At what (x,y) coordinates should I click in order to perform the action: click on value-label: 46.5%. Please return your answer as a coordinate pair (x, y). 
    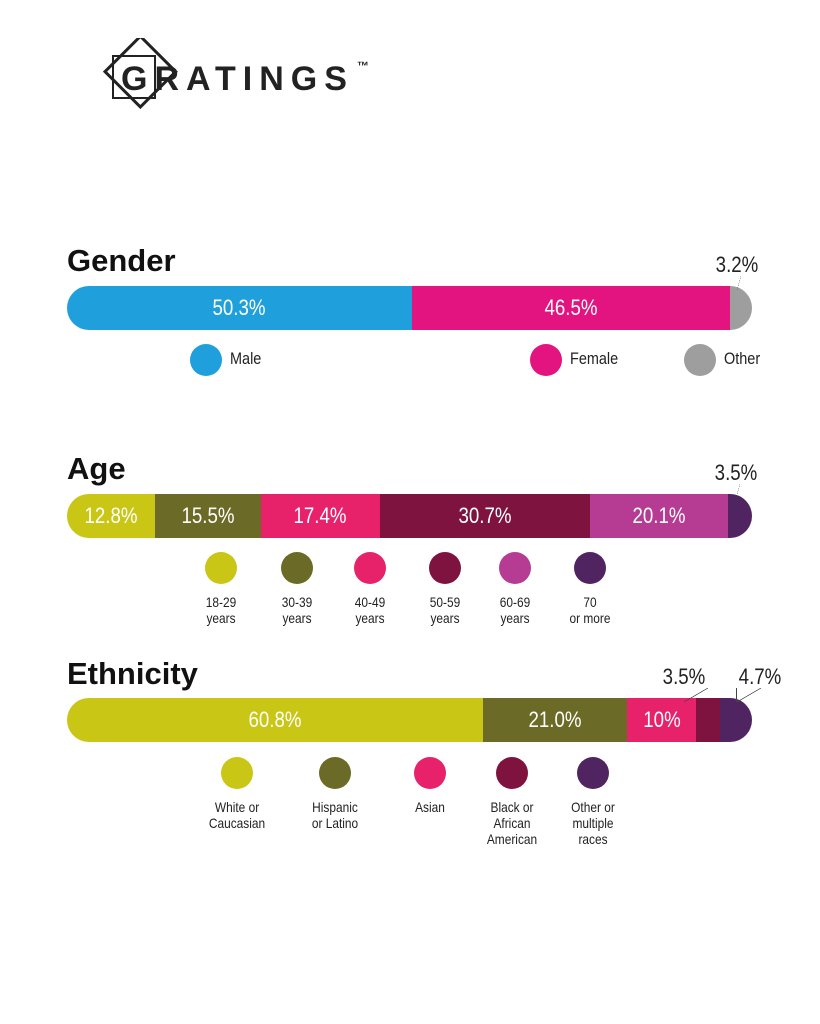
    Looking at the image, I should click on (571, 307).